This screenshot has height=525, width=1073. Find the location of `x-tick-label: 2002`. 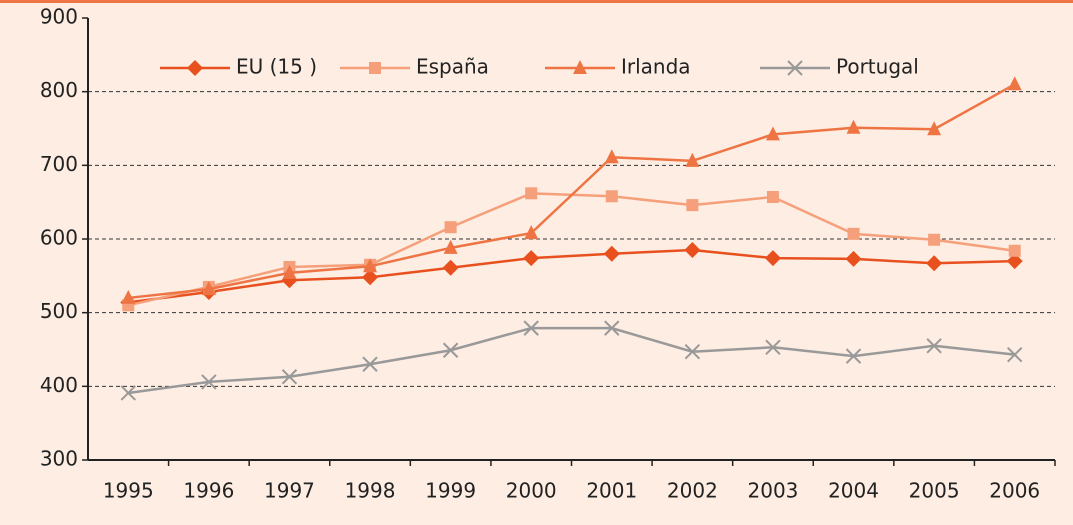

x-tick-label: 2002 is located at coordinates (692, 491).